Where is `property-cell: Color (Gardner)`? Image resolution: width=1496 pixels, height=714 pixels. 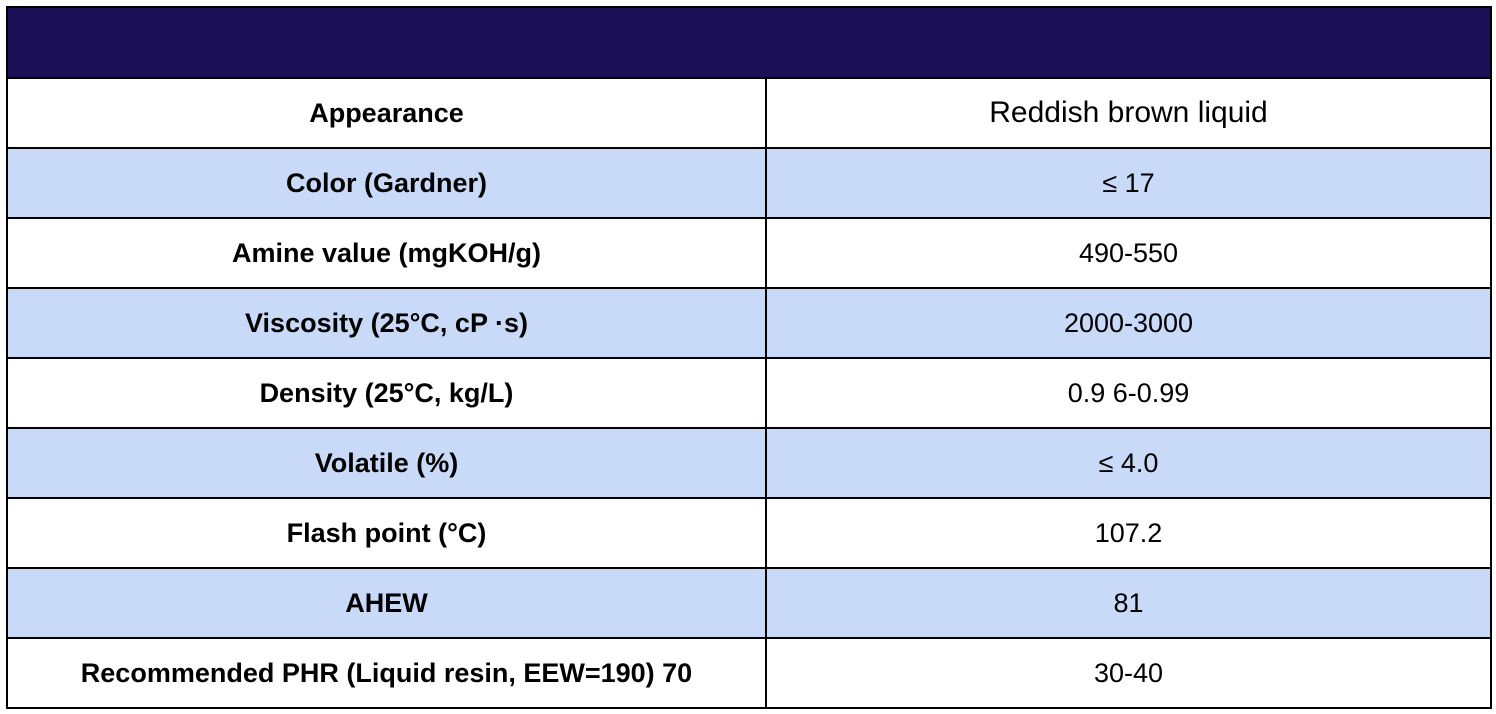
property-cell: Color (Gardner) is located at coordinates (386, 183).